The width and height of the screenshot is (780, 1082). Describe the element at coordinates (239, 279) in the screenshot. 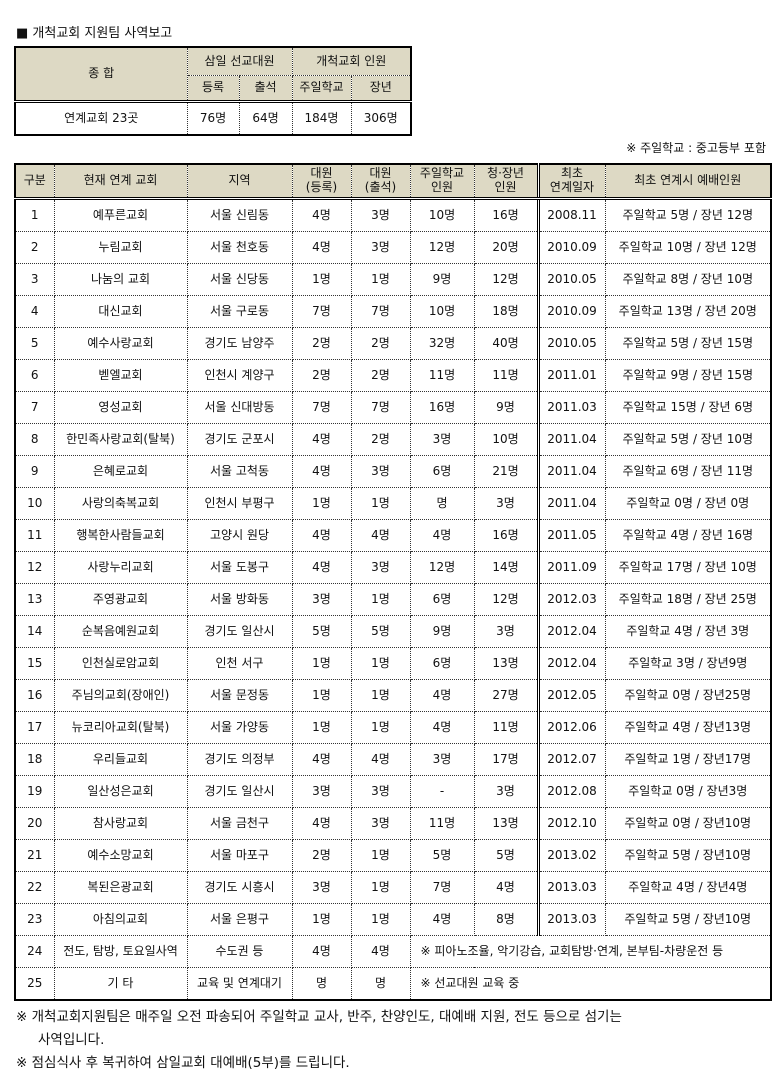

I see `cell-region: 서울 신당동` at that location.